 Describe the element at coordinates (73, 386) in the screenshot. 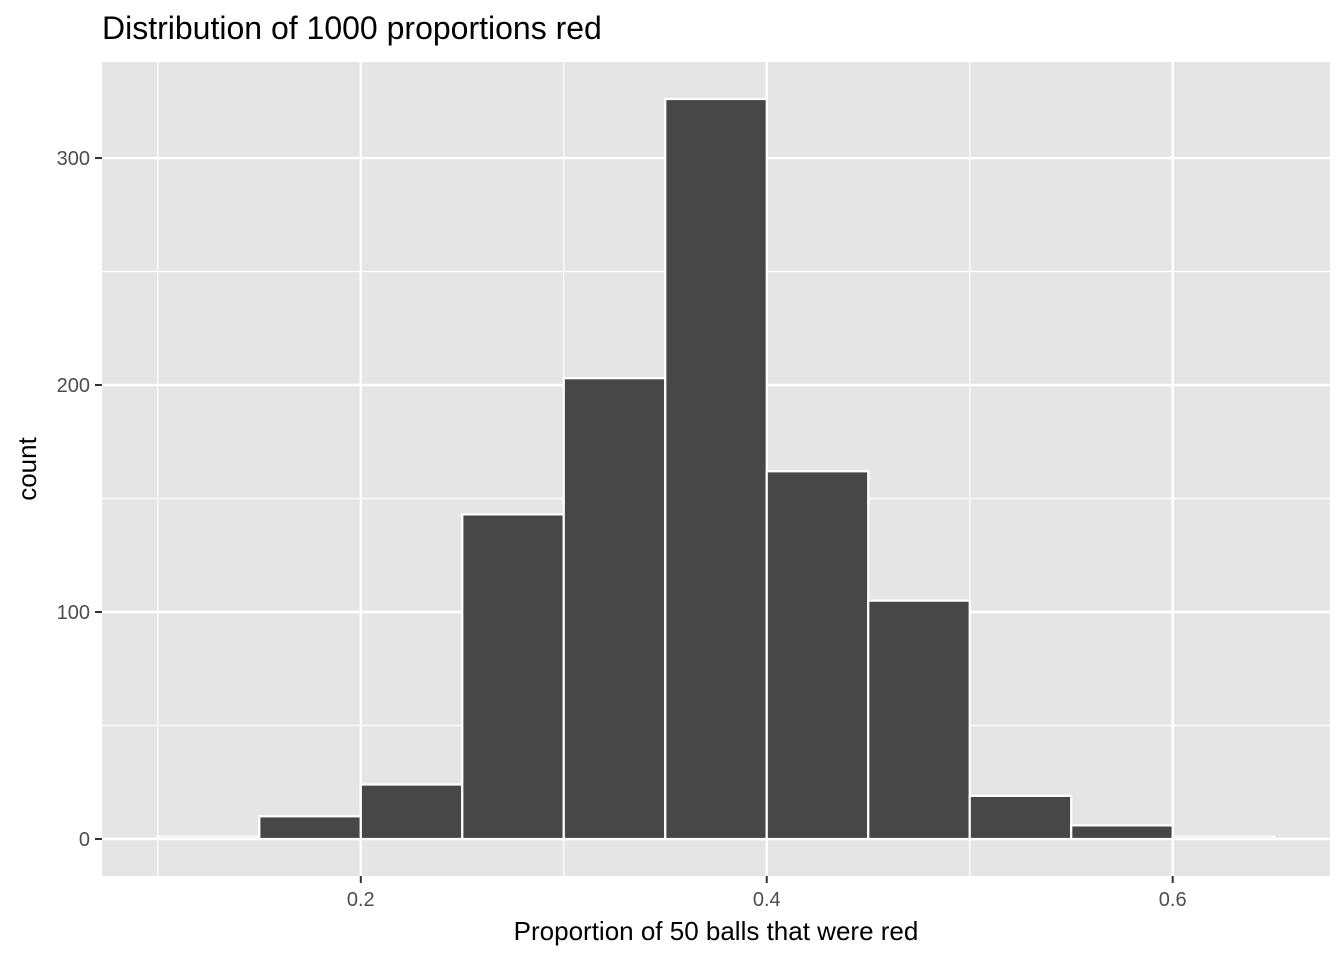

I see `y-tick-label: 200` at that location.